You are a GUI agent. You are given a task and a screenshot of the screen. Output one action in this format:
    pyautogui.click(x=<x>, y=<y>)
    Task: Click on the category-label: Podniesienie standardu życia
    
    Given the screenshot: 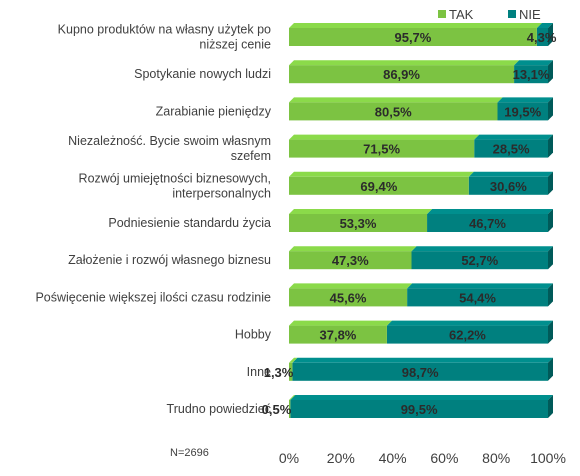 What is the action you would take?
    pyautogui.click(x=189, y=223)
    